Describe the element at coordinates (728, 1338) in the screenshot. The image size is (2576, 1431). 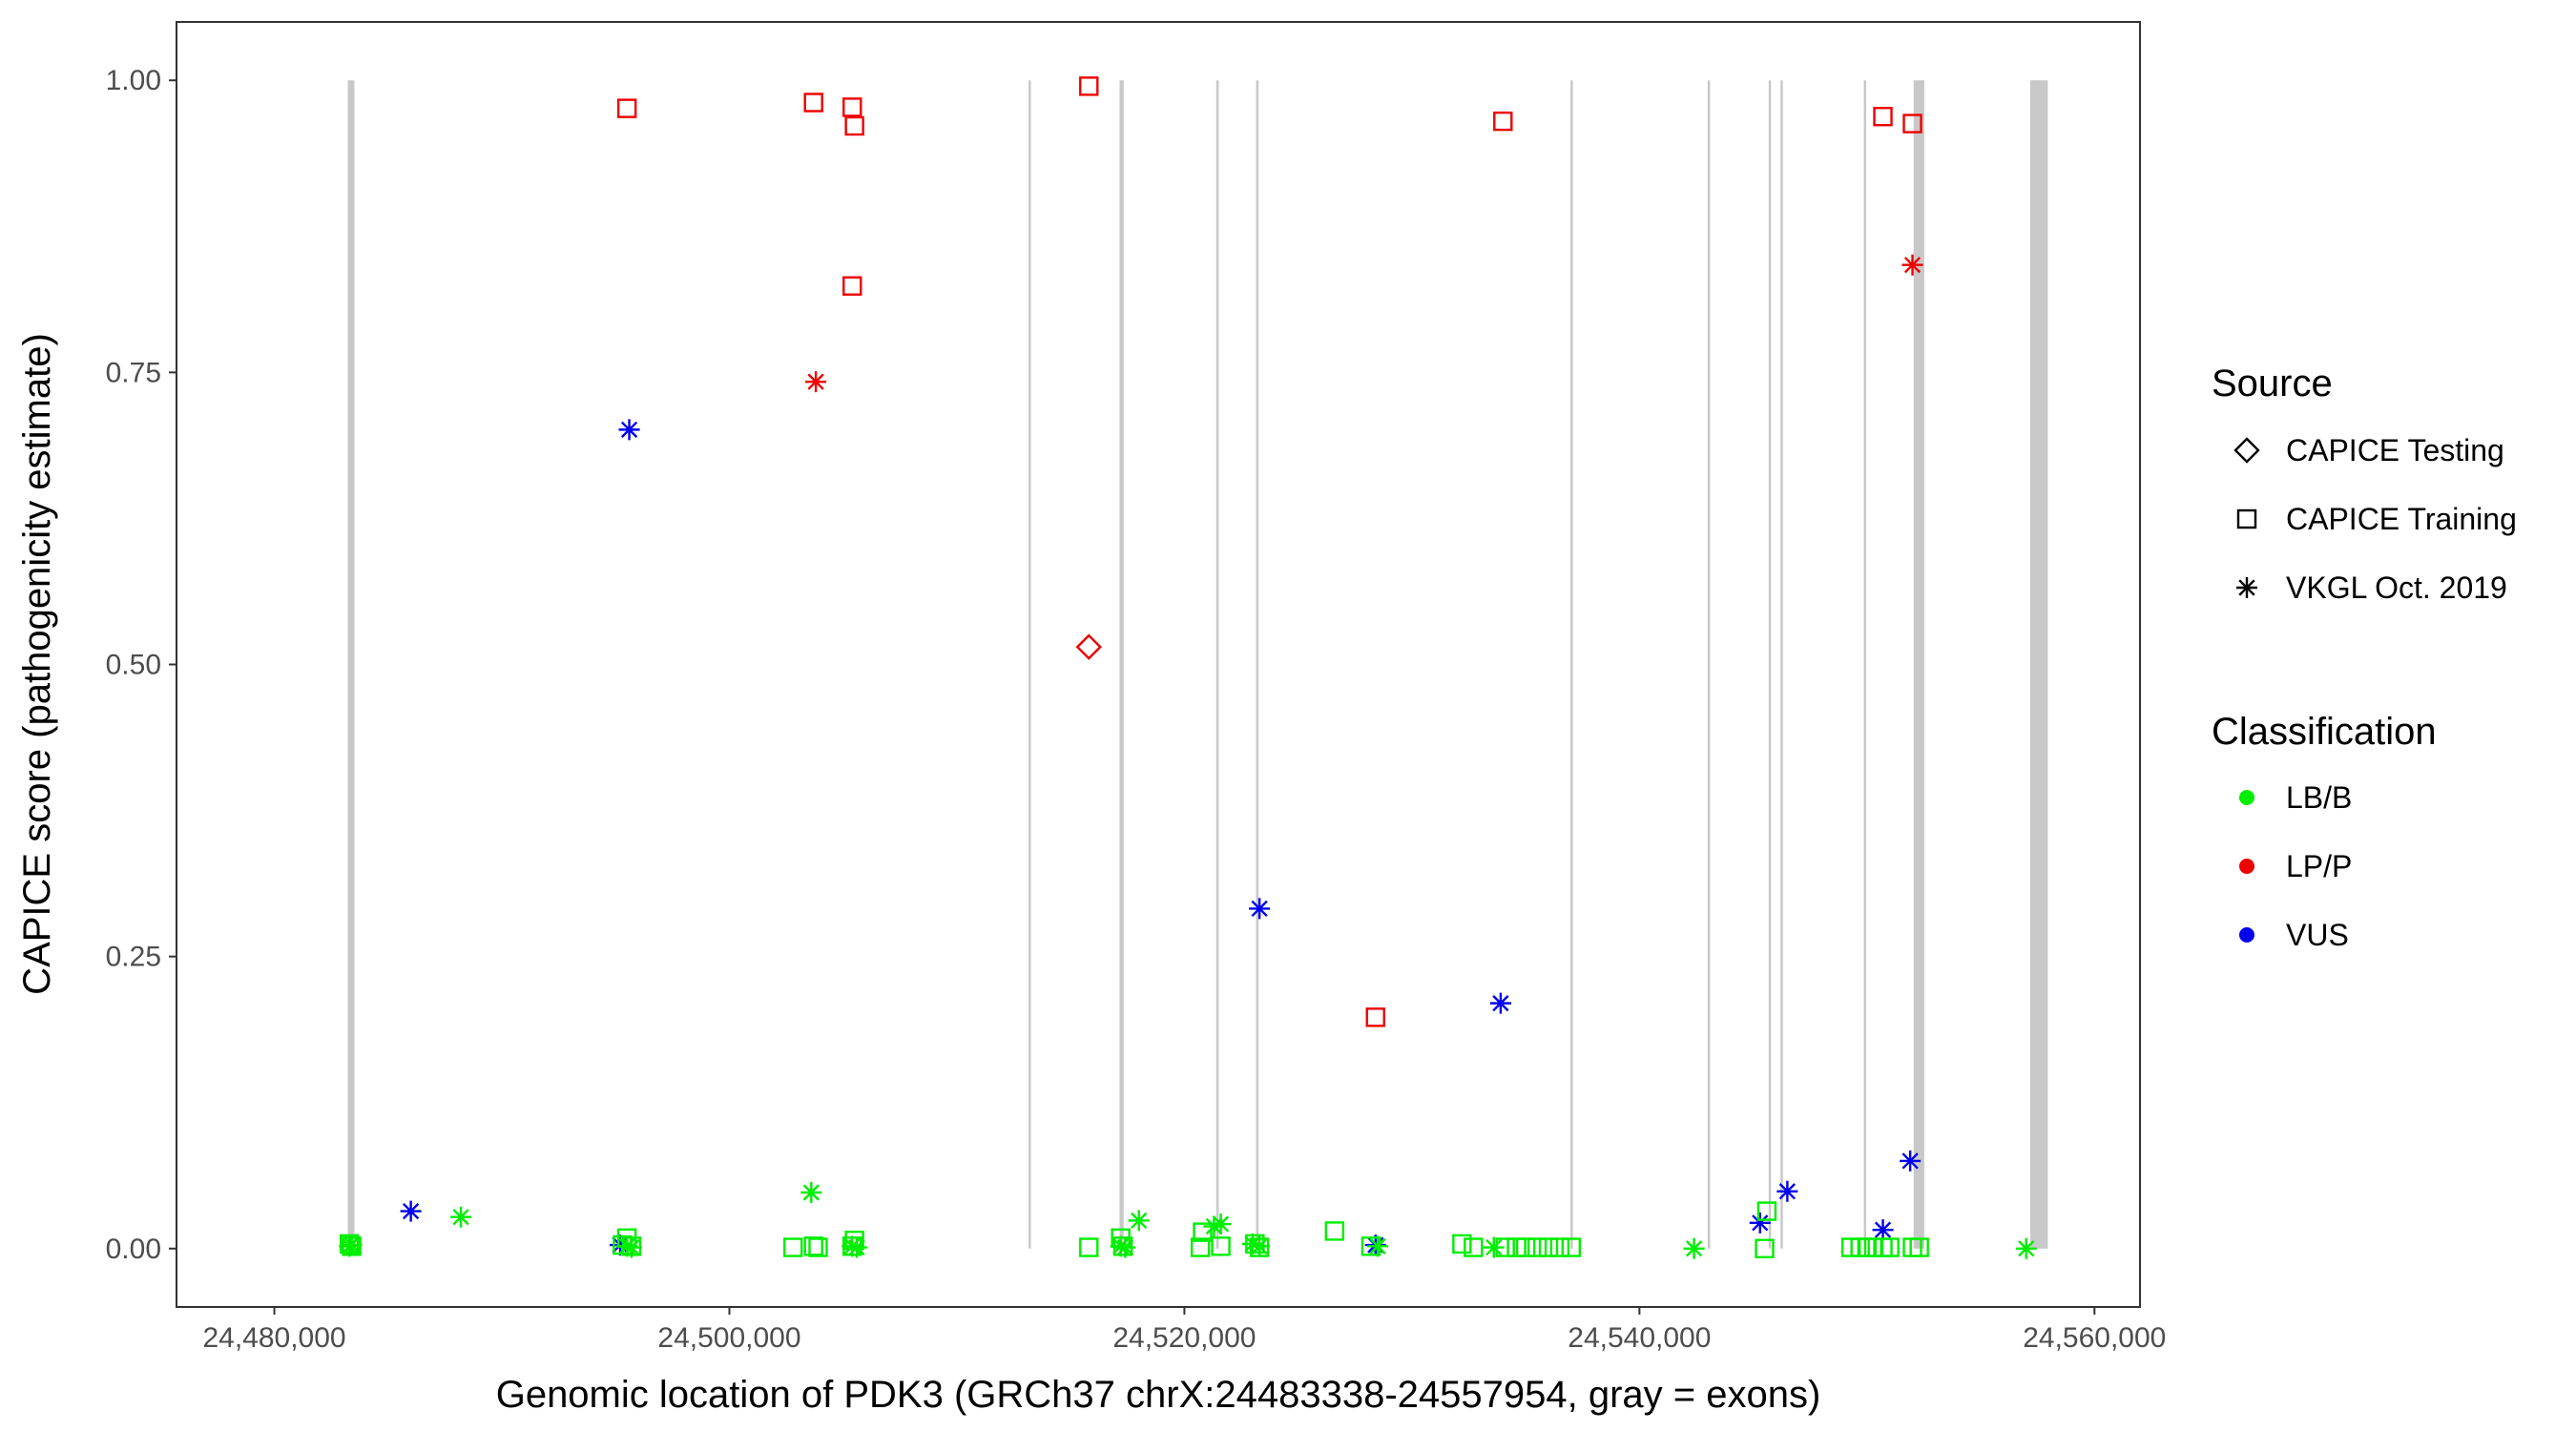
I see `x-tick-label: 24,500,000` at that location.